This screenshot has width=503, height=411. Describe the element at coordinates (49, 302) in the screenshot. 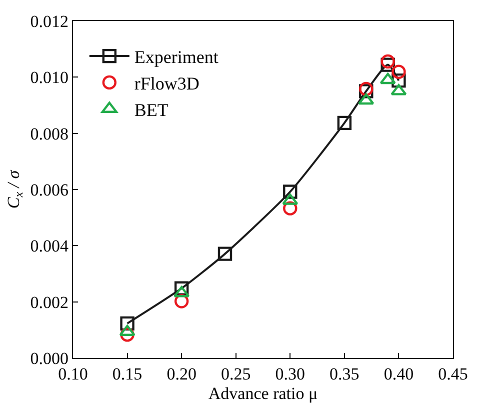

I see `y-tick-label: 0.002` at that location.